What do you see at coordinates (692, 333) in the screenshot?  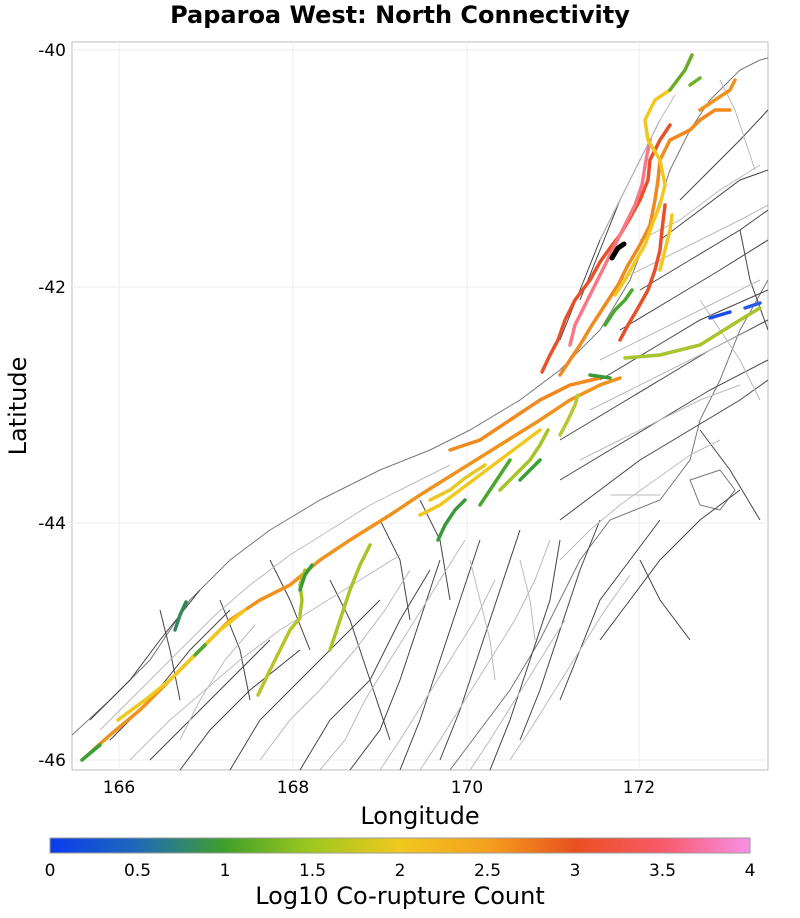 I see `fault-trace-yellowgreen-east` at bounding box center [692, 333].